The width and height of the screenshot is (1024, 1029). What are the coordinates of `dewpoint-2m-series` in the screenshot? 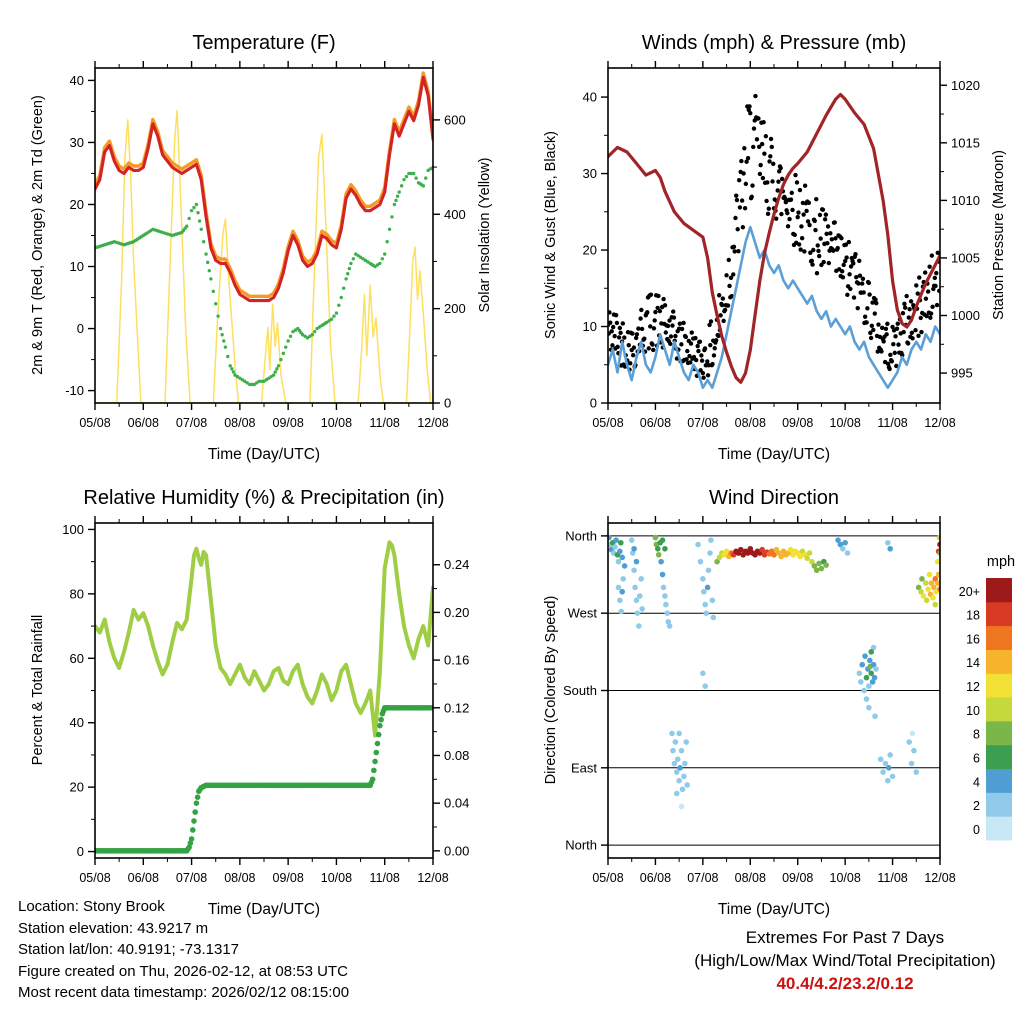 It's located at (264, 276).